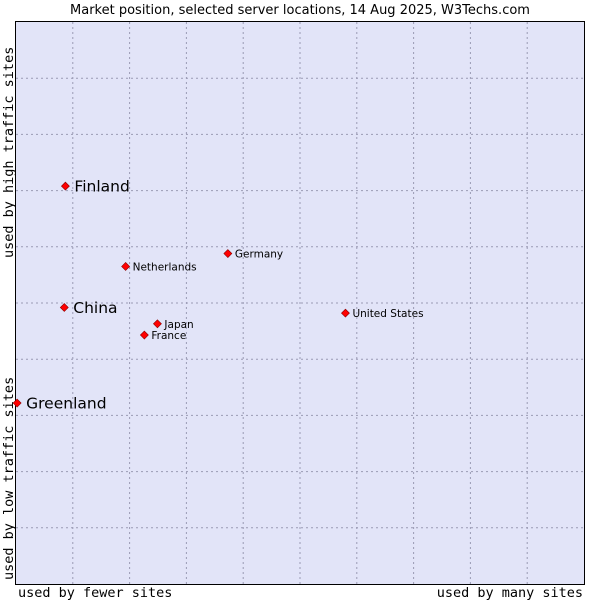 Image resolution: width=600 pixels, height=600 pixels. I want to click on point-label-finland: Finland, so click(101, 187).